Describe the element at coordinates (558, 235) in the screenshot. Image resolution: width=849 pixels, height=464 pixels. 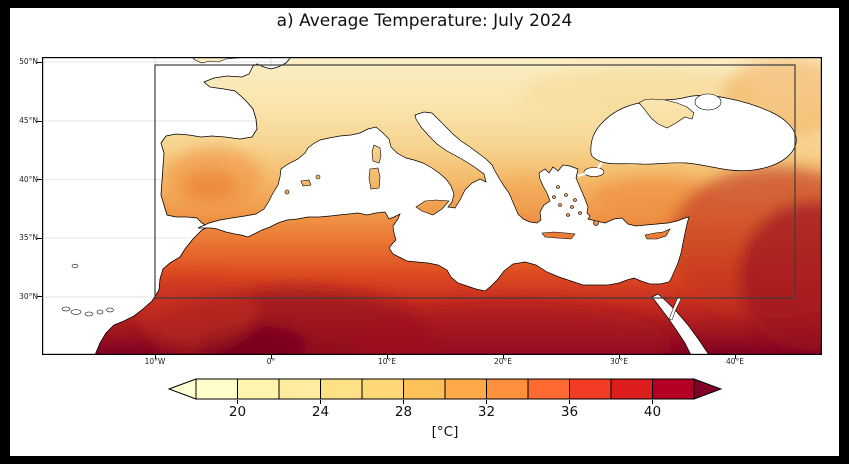
I see `crete-island` at that location.